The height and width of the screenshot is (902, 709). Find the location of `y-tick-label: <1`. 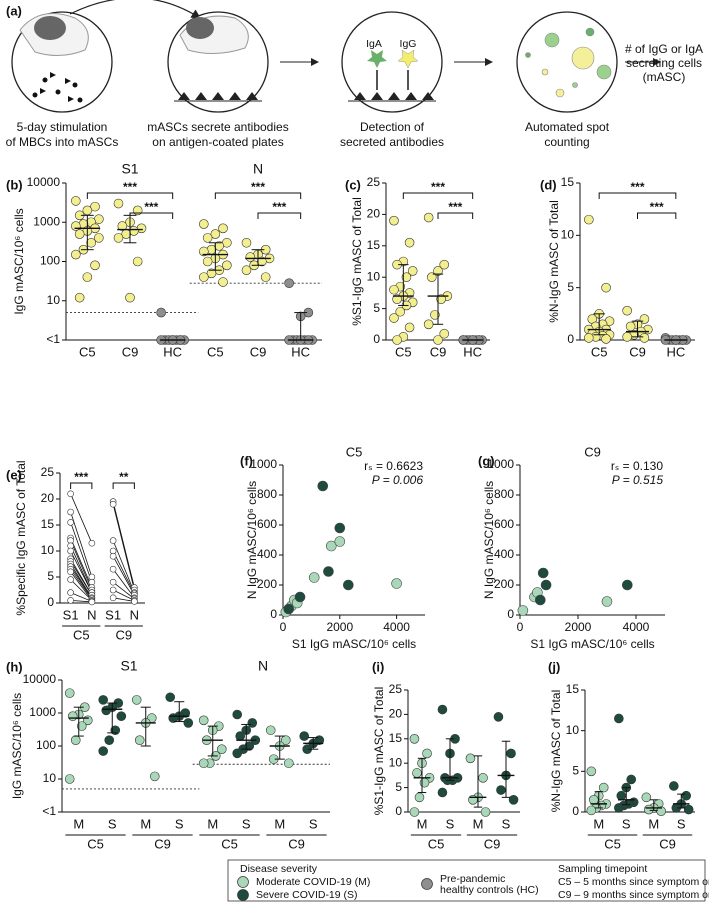

y-tick-label: <1 is located at coordinates (53, 339).